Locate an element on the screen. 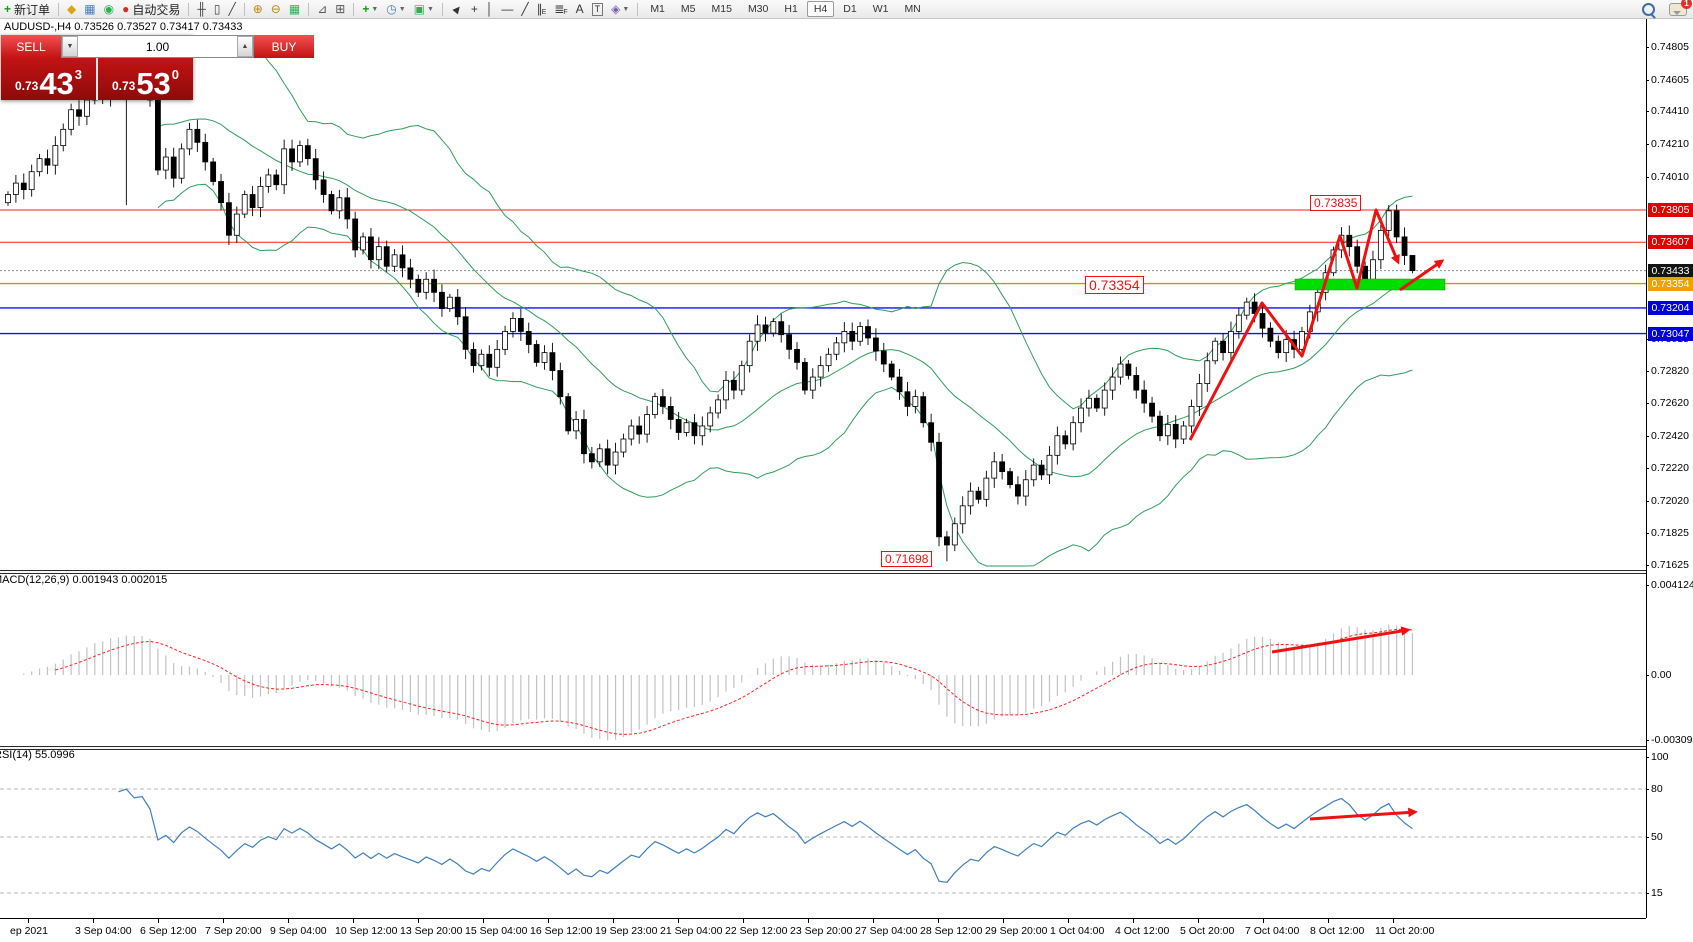  sell-price-big: 43 is located at coordinates (56, 83).